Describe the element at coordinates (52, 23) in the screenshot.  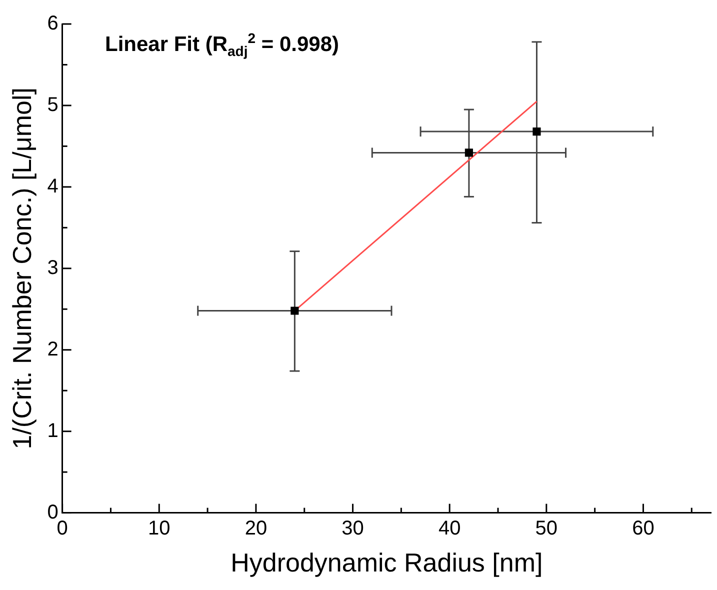
I see `y-tick-label: 6` at that location.